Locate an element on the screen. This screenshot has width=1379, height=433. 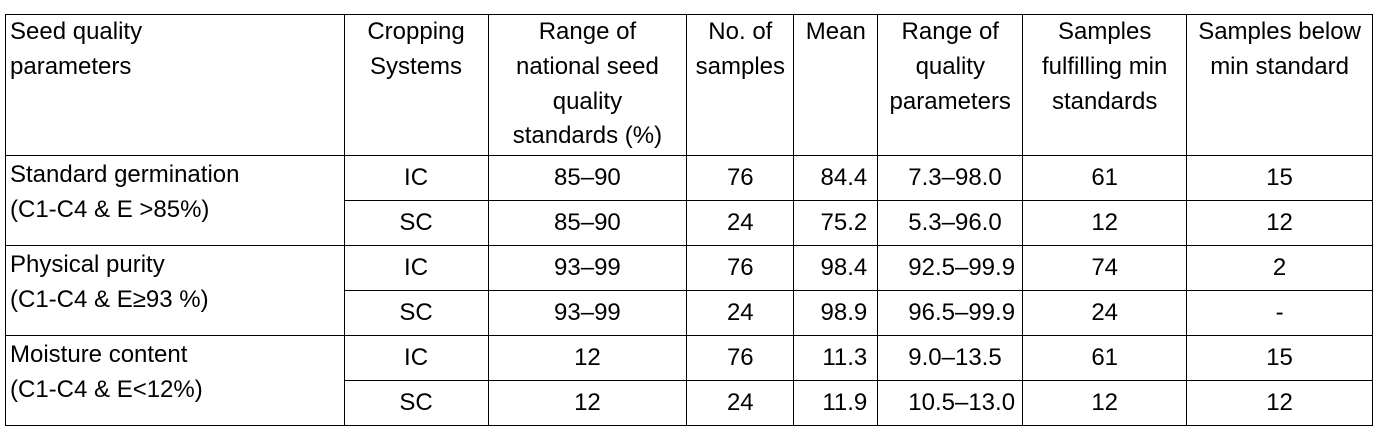
cell-quality-range: 9.0–13.5 is located at coordinates (950, 358).